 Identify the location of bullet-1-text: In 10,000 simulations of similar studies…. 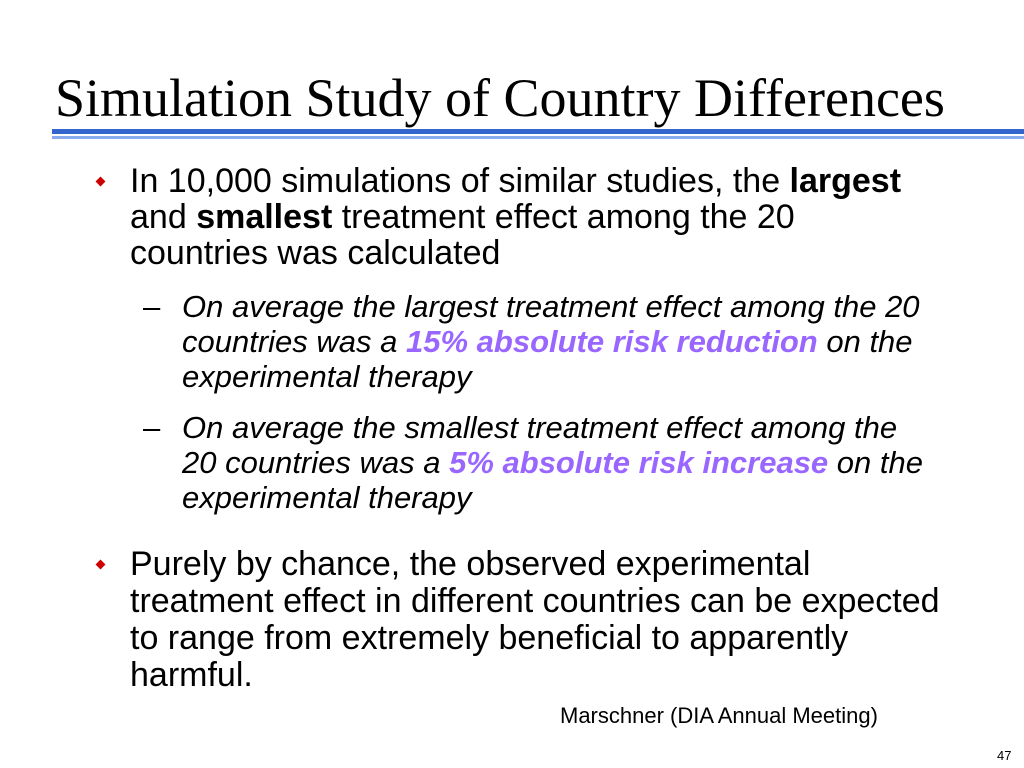
(515, 217).